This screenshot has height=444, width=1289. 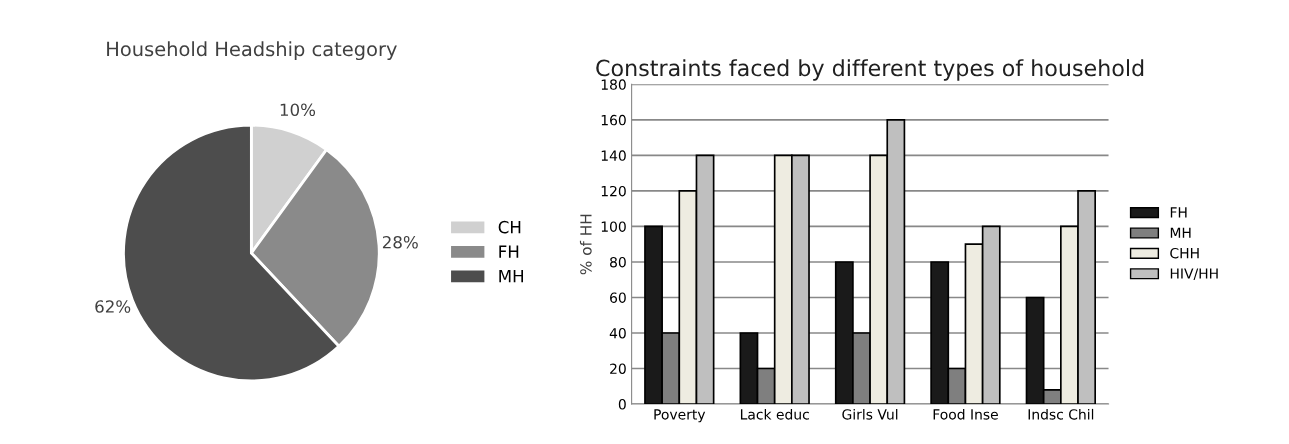 I want to click on x-tick-label: Girls Vul, so click(x=870, y=414).